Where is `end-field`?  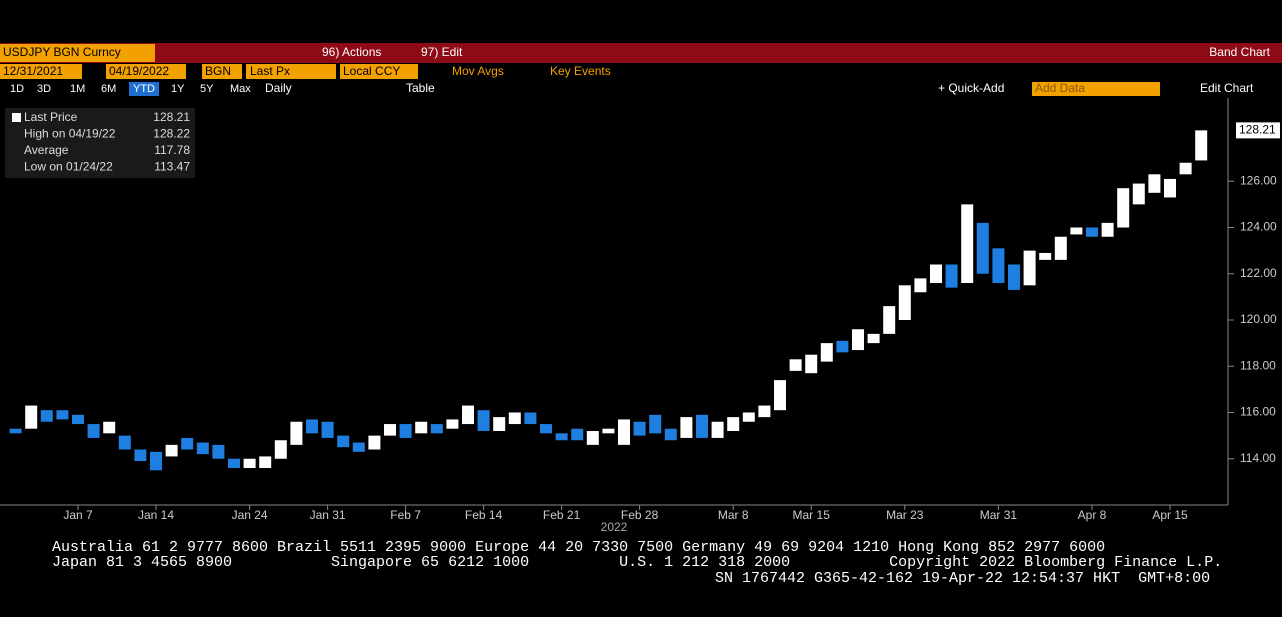
end-field is located at coordinates (146, 71).